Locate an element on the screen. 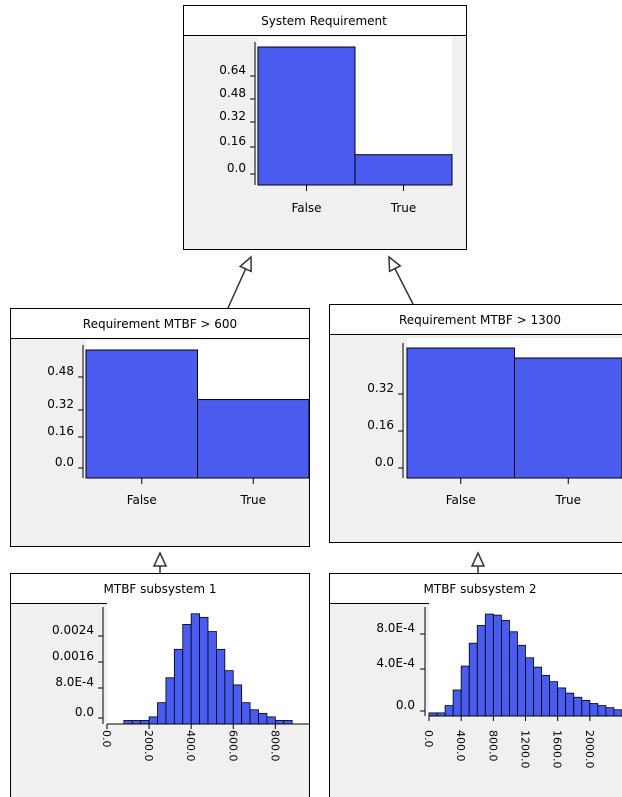 Image resolution: width=622 pixels, height=797 pixels. x-tick-label: 800.0 is located at coordinates (274, 746).